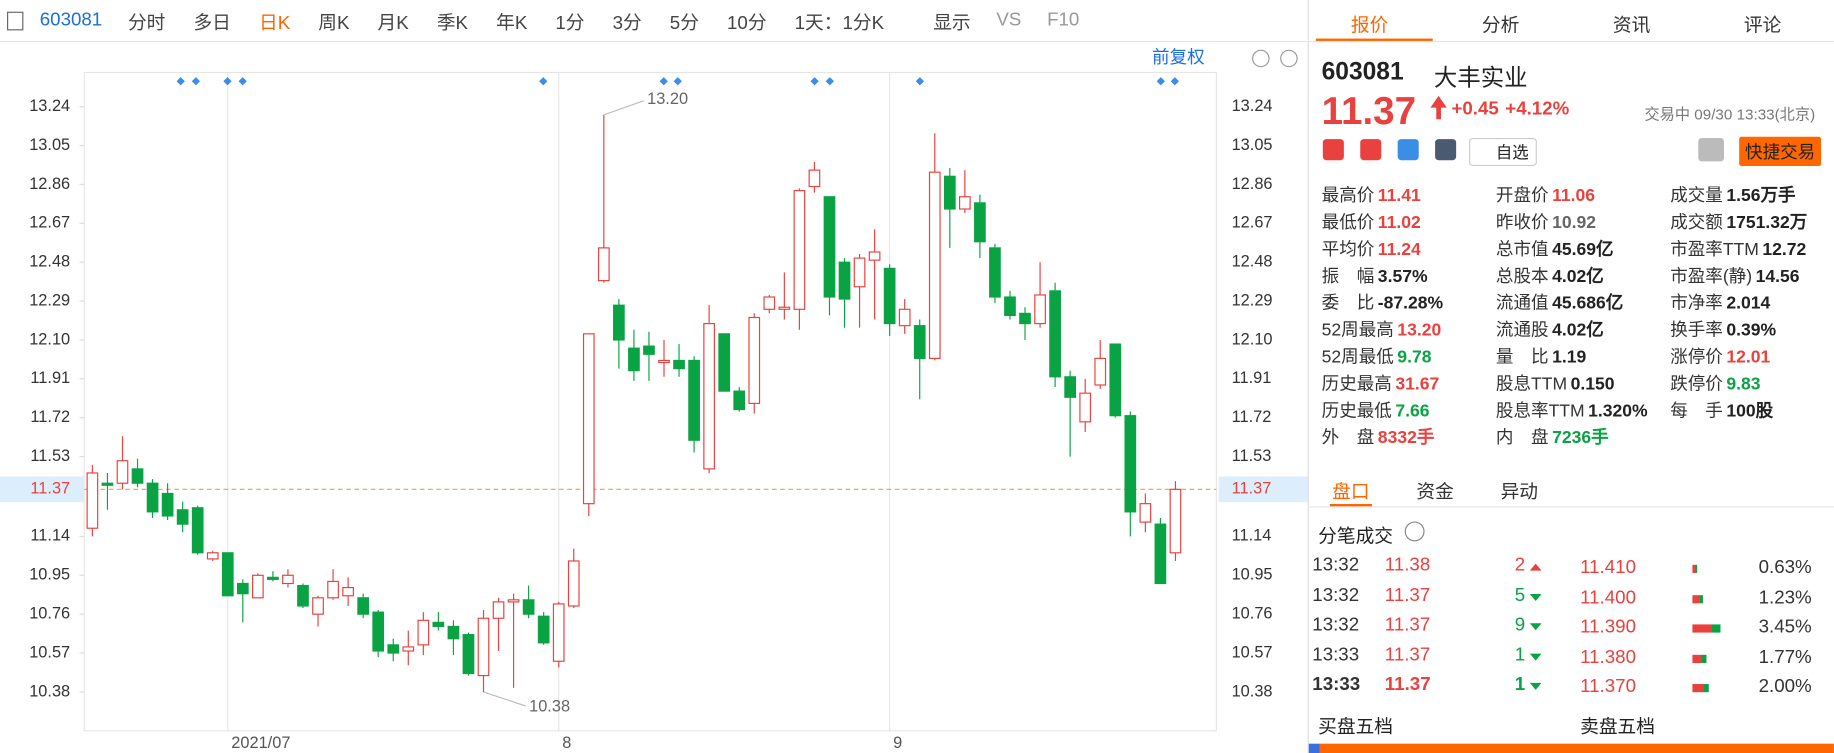 The image size is (1834, 753). I want to click on stock-code: 603081, so click(1362, 72).